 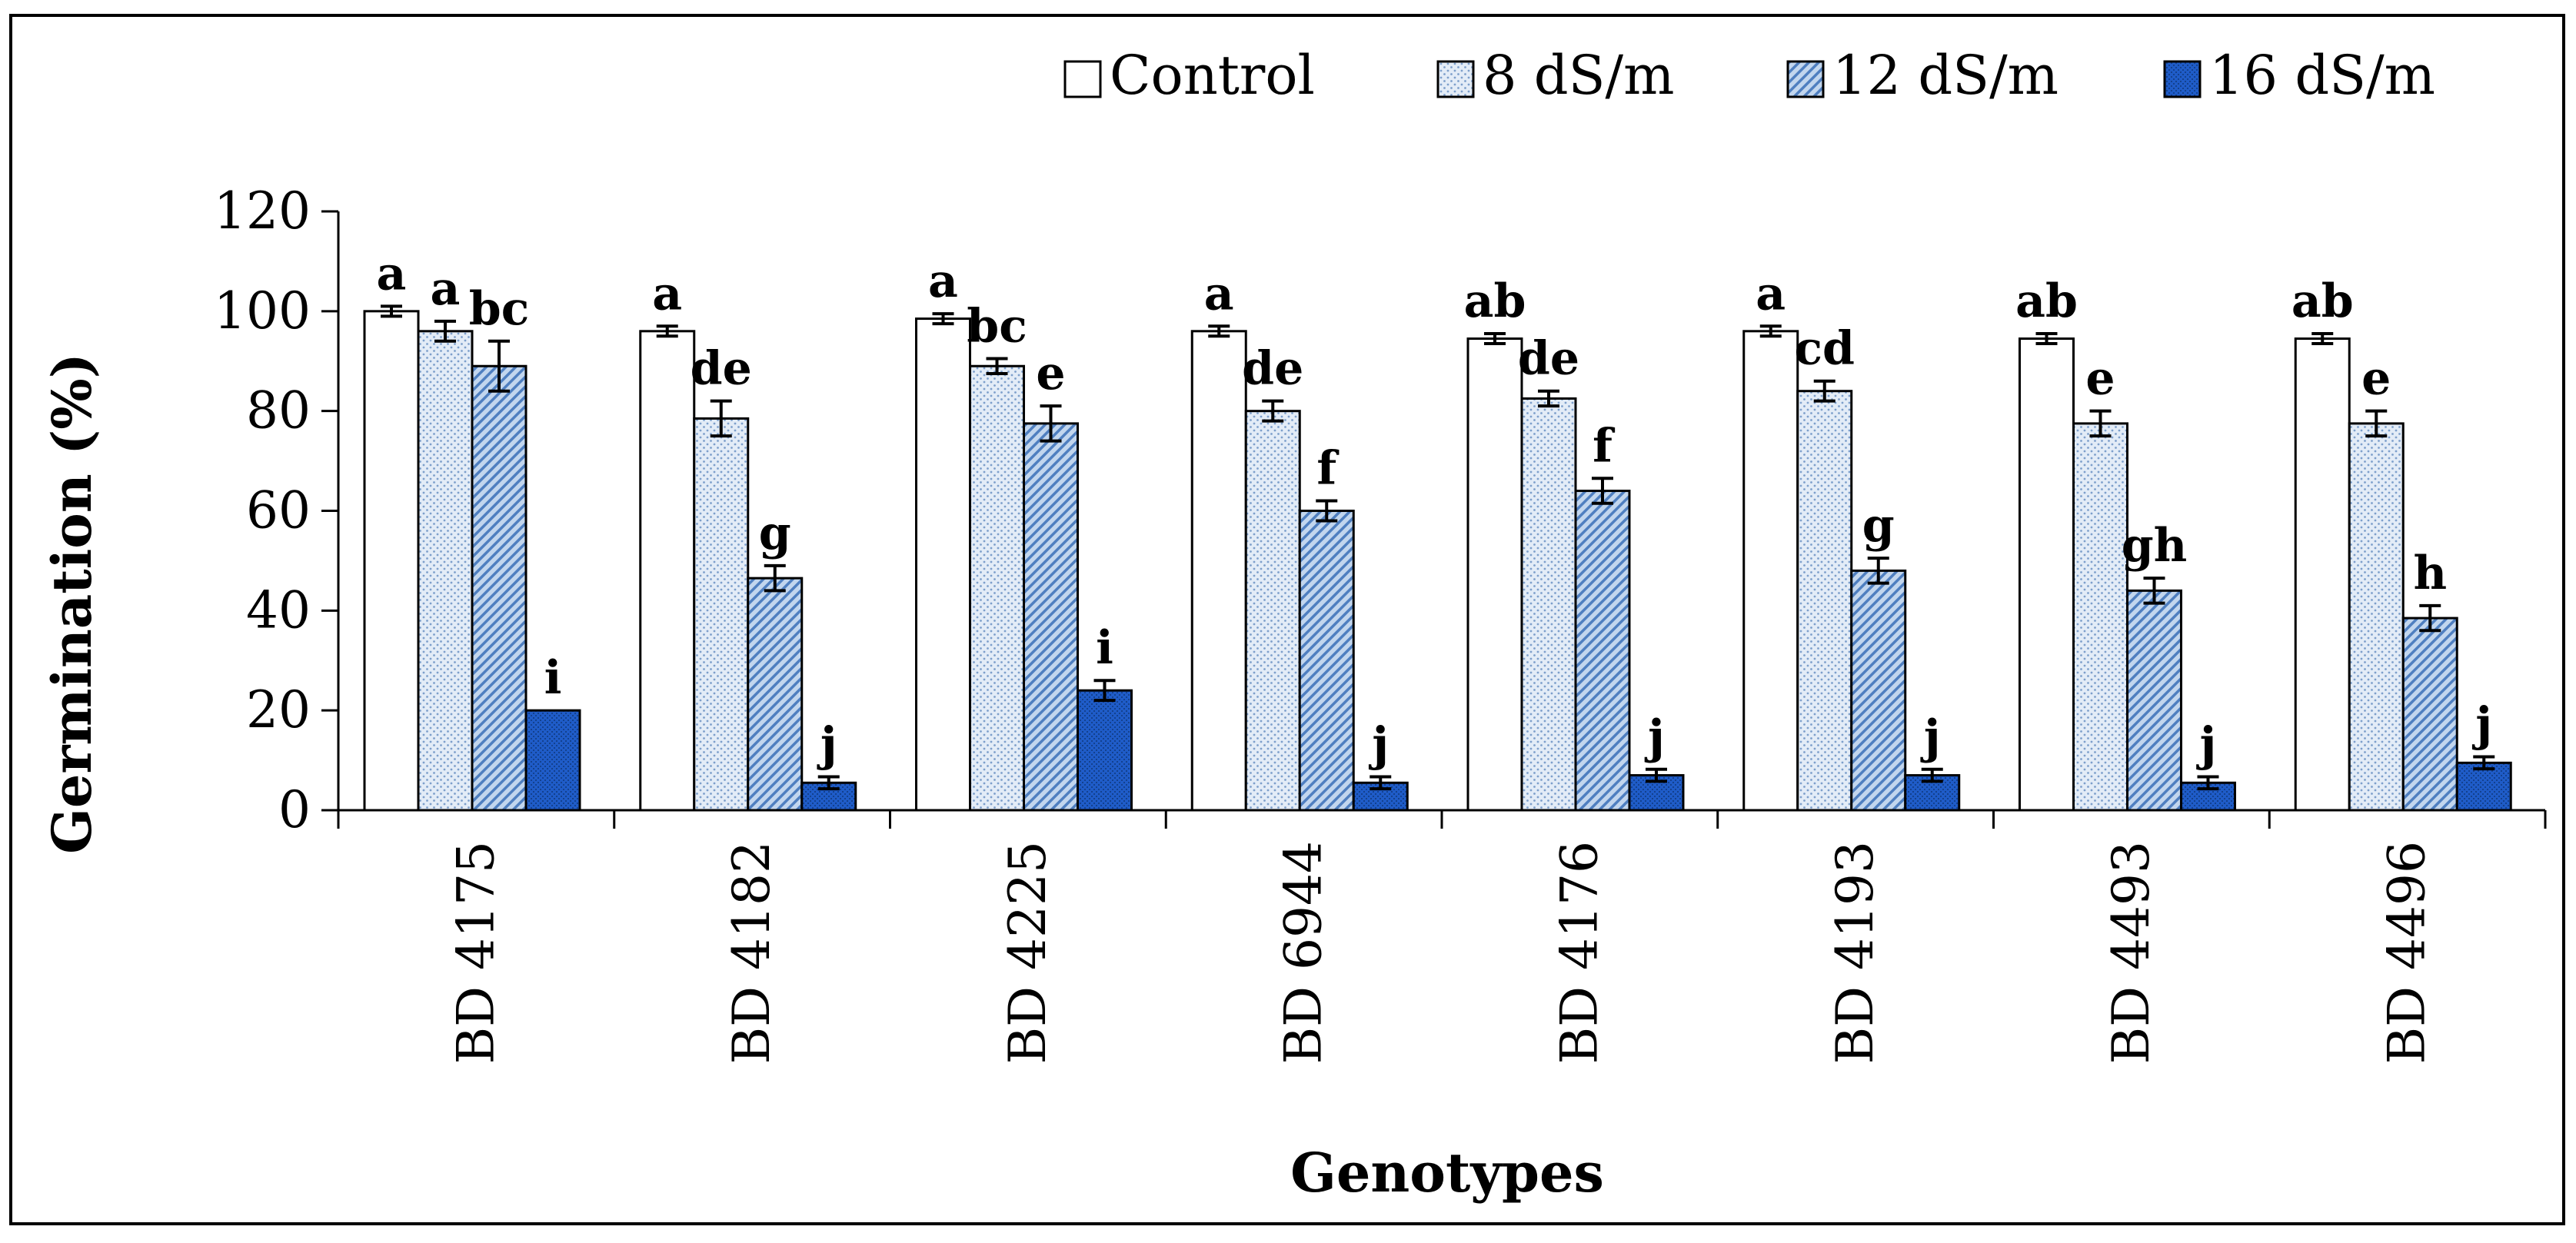 I want to click on y-tick-label: 100, so click(x=262, y=311).